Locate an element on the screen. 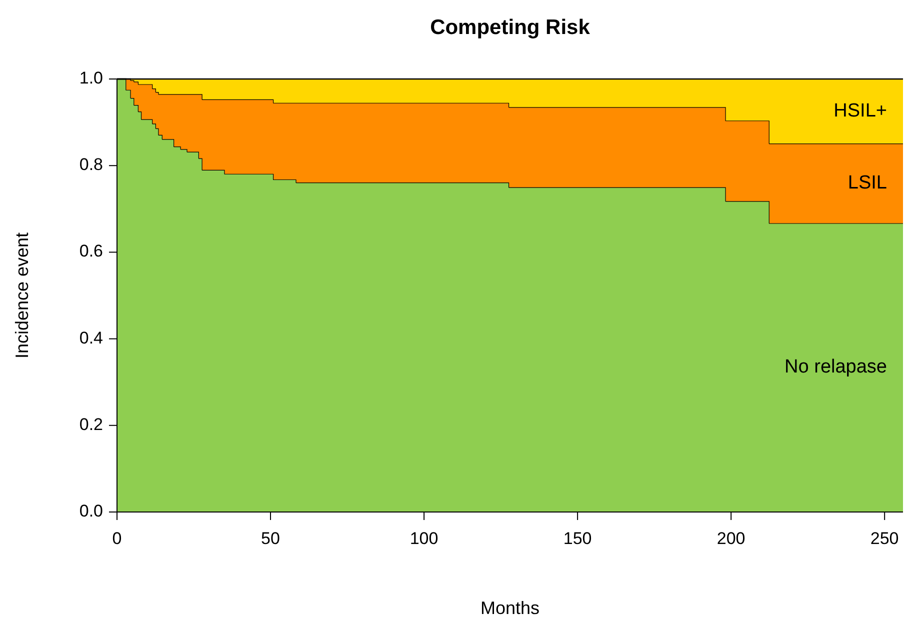  x-tick-label: 50 is located at coordinates (270, 538).